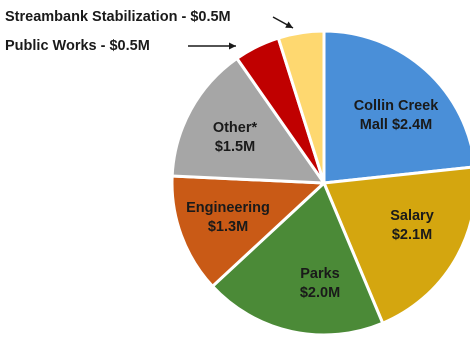 The width and height of the screenshot is (470, 340). What do you see at coordinates (397, 115) in the screenshot?
I see `slice-label-0: Collin Creek Mall $2.4M` at bounding box center [397, 115].